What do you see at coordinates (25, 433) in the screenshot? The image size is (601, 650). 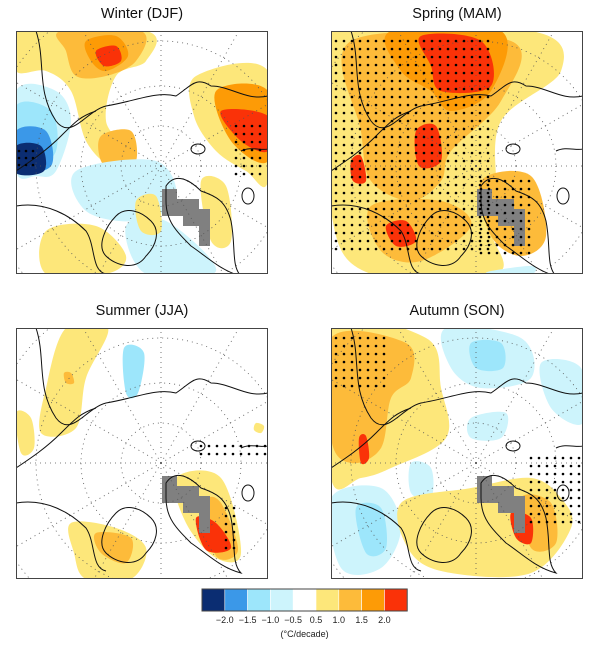 I see `contour-warm-west` at bounding box center [25, 433].